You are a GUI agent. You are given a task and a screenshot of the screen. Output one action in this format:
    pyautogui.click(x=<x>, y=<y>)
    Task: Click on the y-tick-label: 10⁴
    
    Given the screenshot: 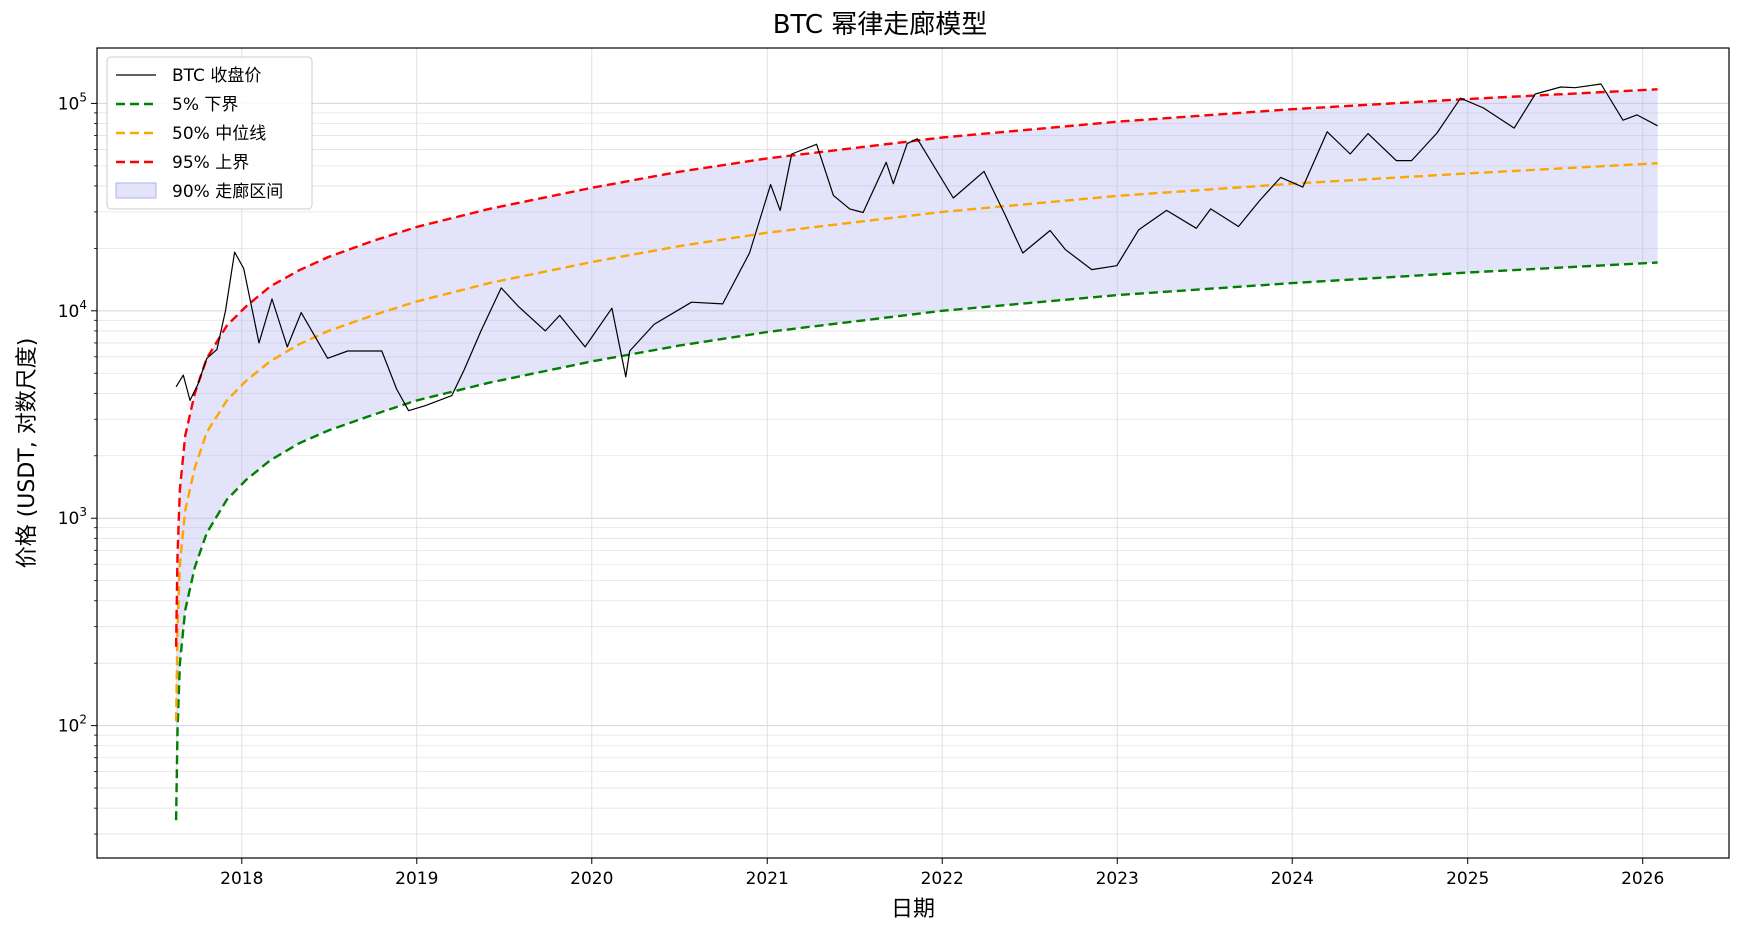 What is the action you would take?
    pyautogui.click(x=72, y=310)
    